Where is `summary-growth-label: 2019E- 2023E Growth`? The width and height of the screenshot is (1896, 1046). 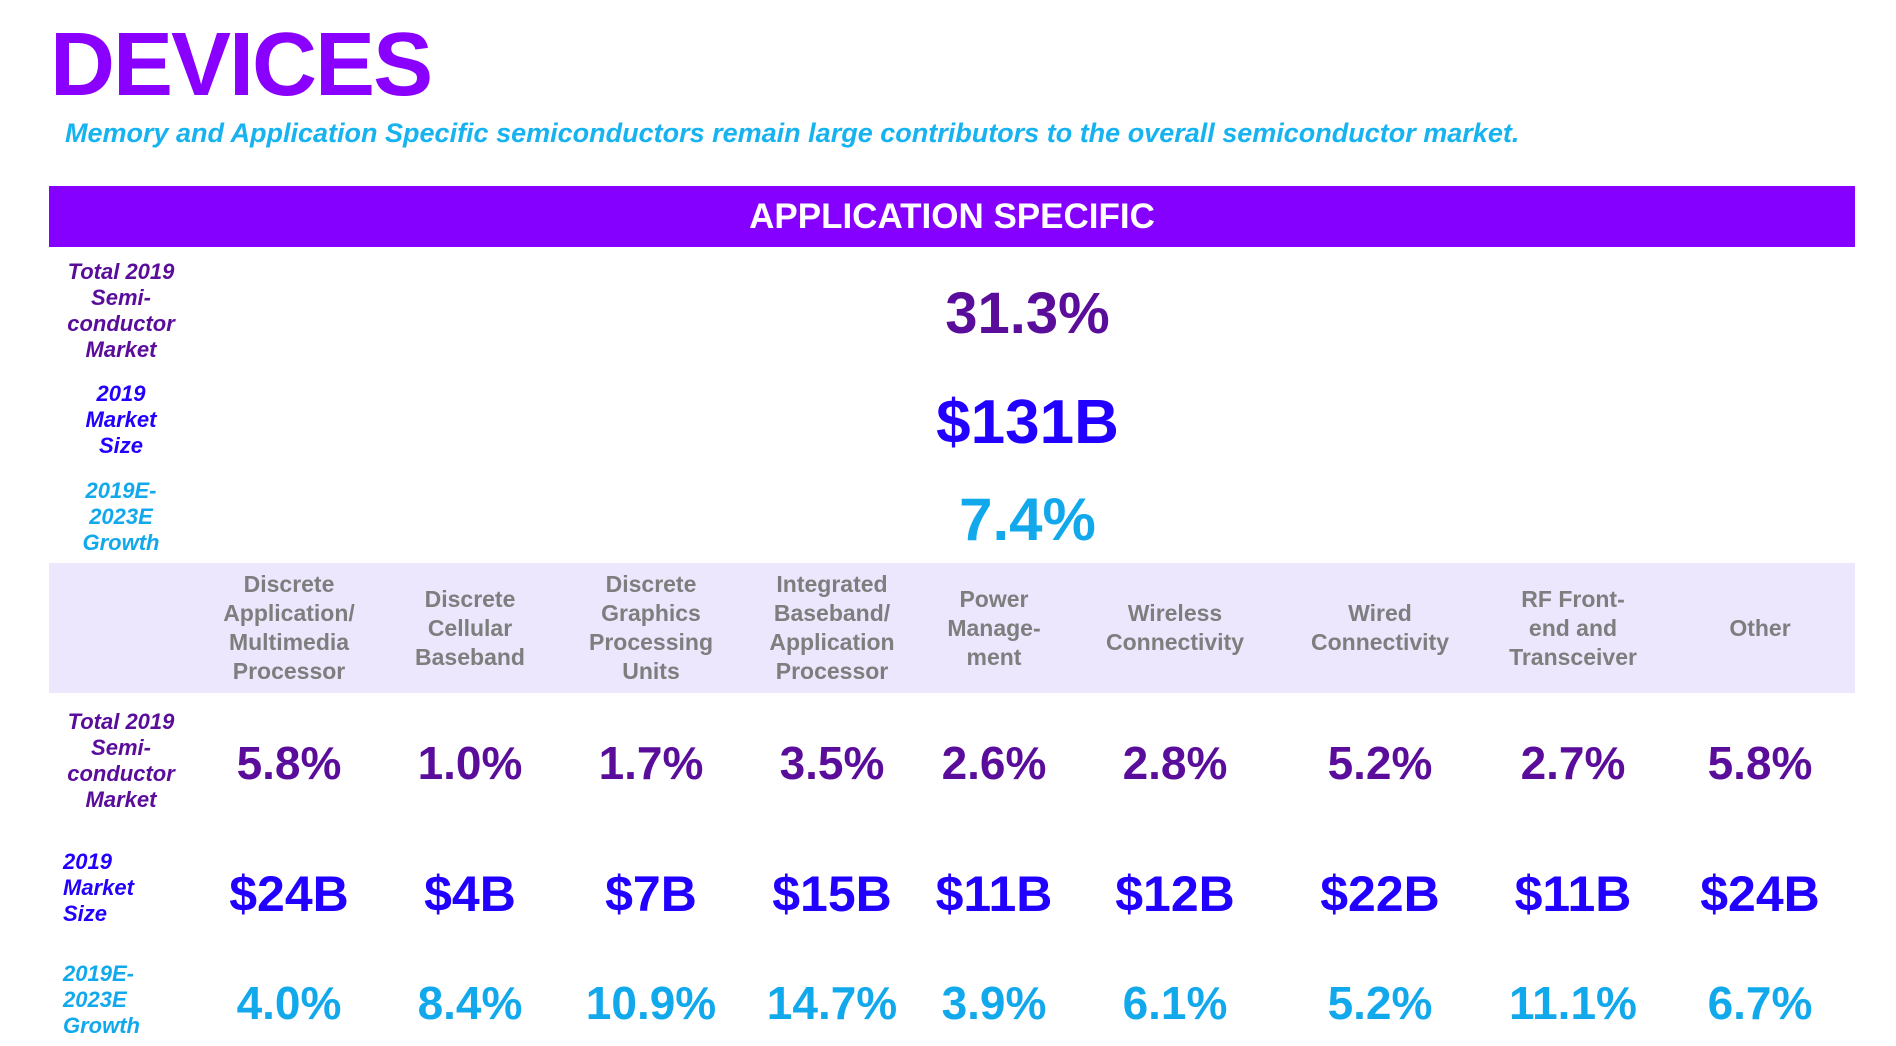 summary-growth-label: 2019E- 2023E Growth is located at coordinates (121, 516).